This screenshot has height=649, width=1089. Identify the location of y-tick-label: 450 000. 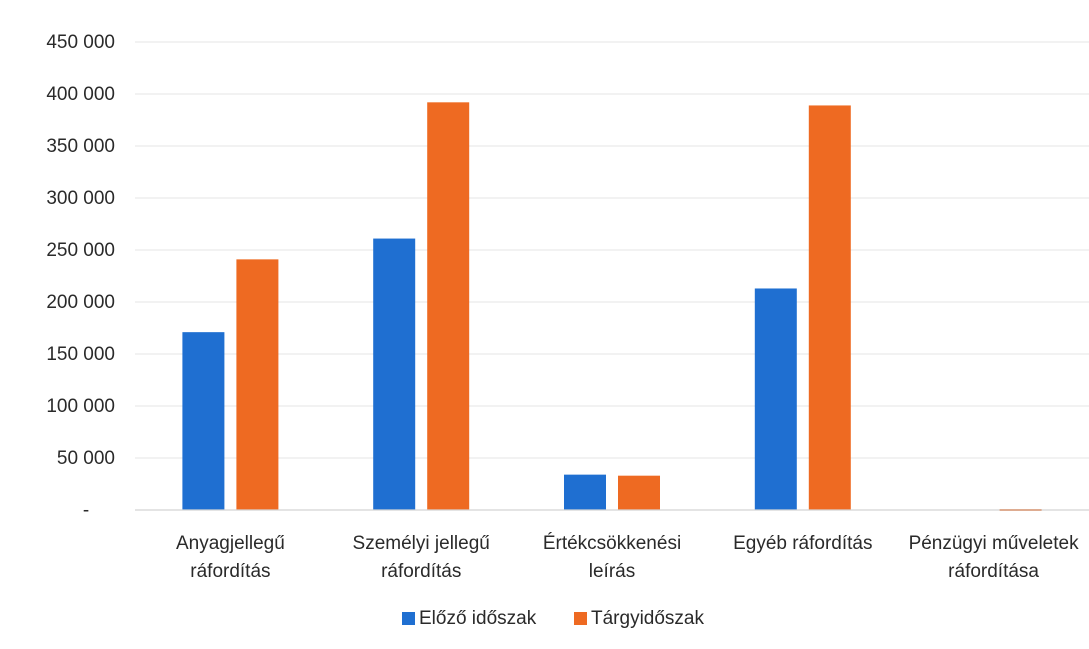
(80, 42).